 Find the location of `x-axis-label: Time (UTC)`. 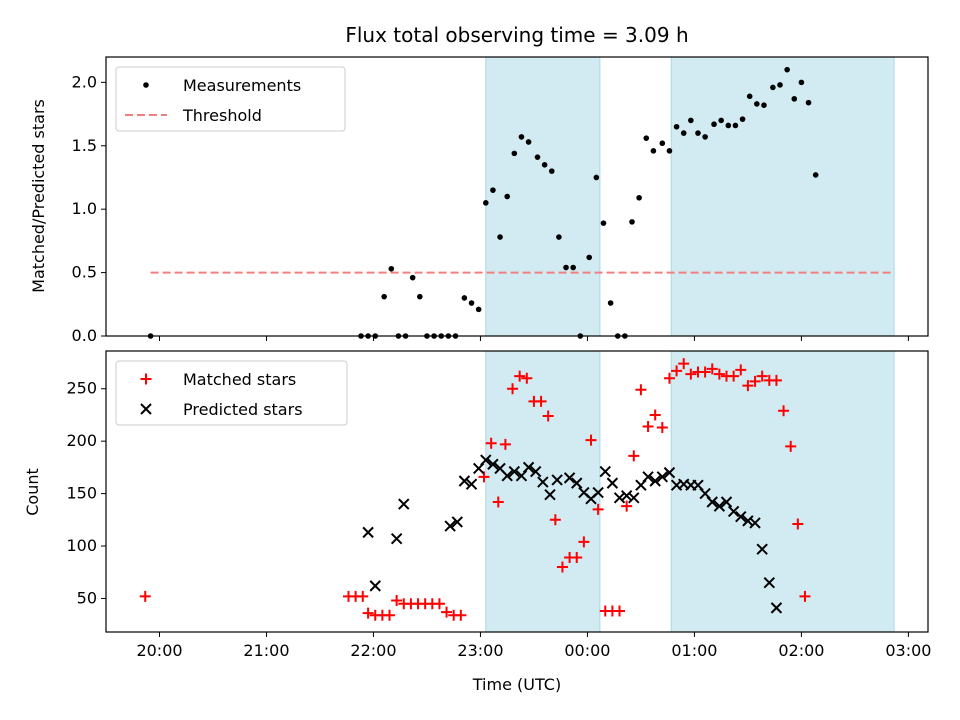

x-axis-label: Time (UTC) is located at coordinates (516, 684).